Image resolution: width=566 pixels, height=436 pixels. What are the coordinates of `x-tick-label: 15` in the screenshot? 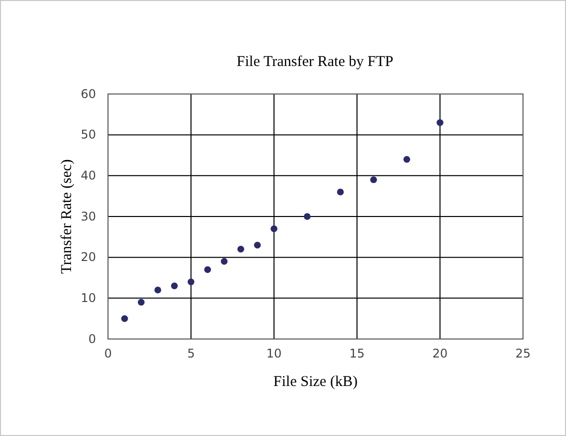 It's located at (357, 353).